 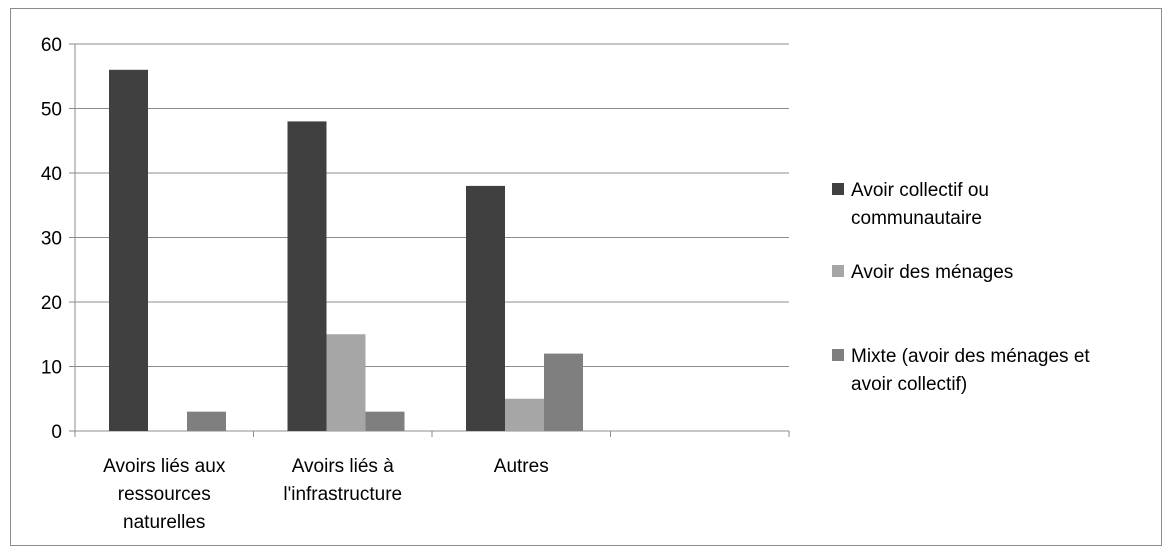 What do you see at coordinates (920, 190) in the screenshot?
I see `legend-label: Avoir collectif ou` at bounding box center [920, 190].